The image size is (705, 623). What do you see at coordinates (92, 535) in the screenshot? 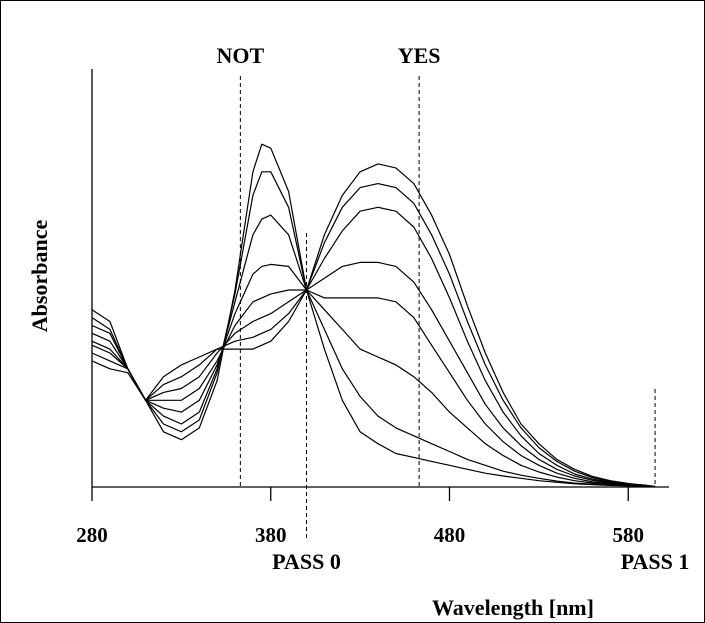
I see `x-tick-label-0: 280` at bounding box center [92, 535].